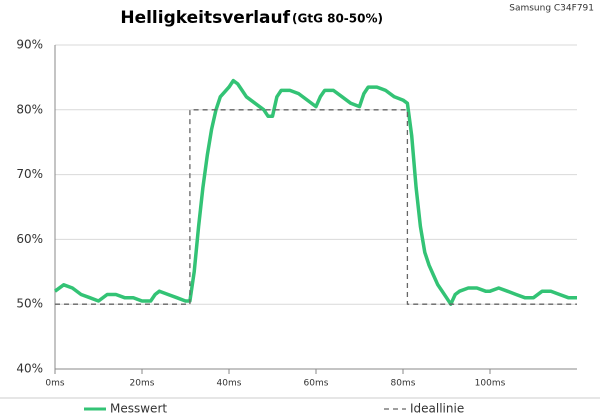 This screenshot has height=420, width=600. Describe the element at coordinates (138, 409) in the screenshot. I see `legend-label: Messwert` at that location.